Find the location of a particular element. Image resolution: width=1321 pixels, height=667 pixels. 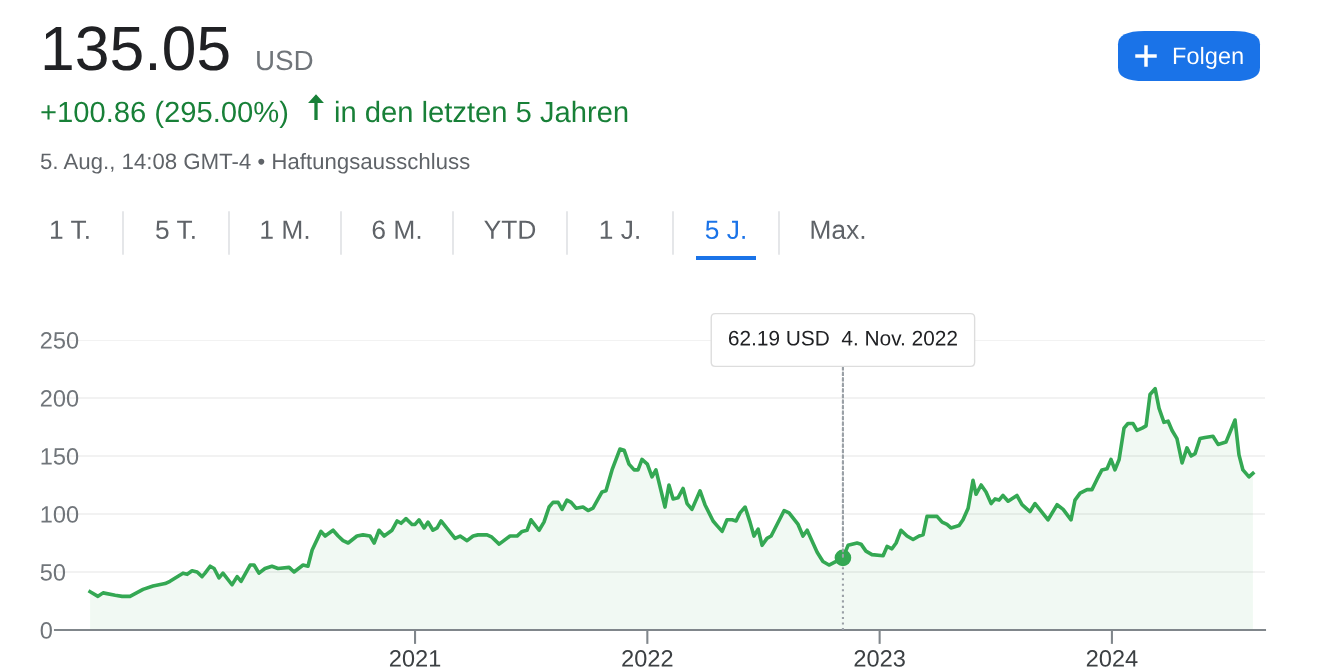

y-tick-label: 0 is located at coordinates (46, 630).